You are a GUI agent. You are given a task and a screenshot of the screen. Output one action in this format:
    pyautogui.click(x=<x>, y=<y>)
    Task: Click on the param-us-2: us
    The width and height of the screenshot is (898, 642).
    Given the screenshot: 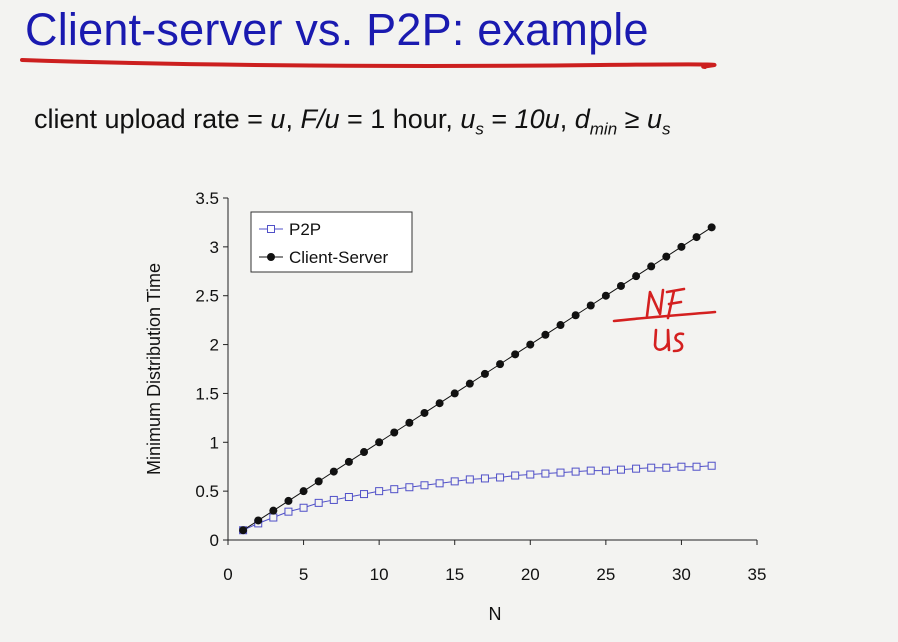 What is the action you would take?
    pyautogui.click(x=658, y=121)
    